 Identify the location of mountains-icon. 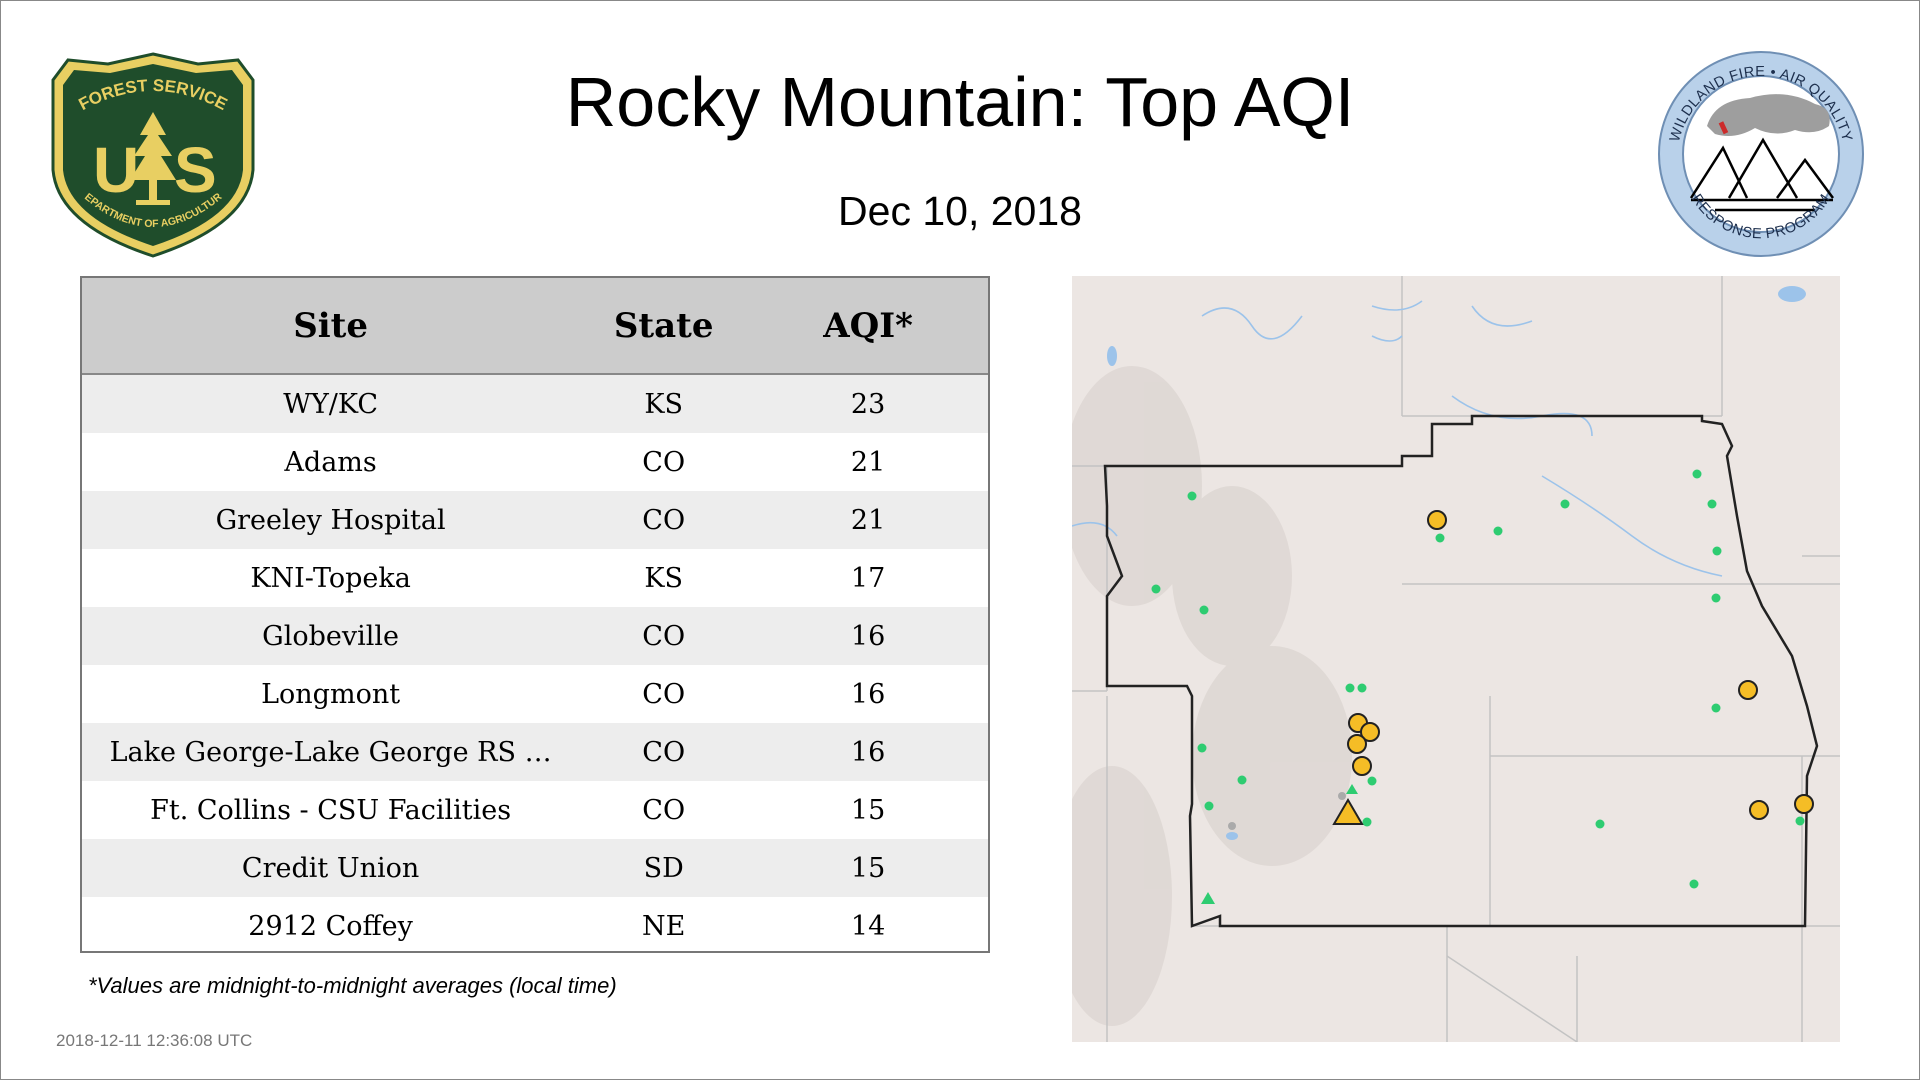
(1762, 174).